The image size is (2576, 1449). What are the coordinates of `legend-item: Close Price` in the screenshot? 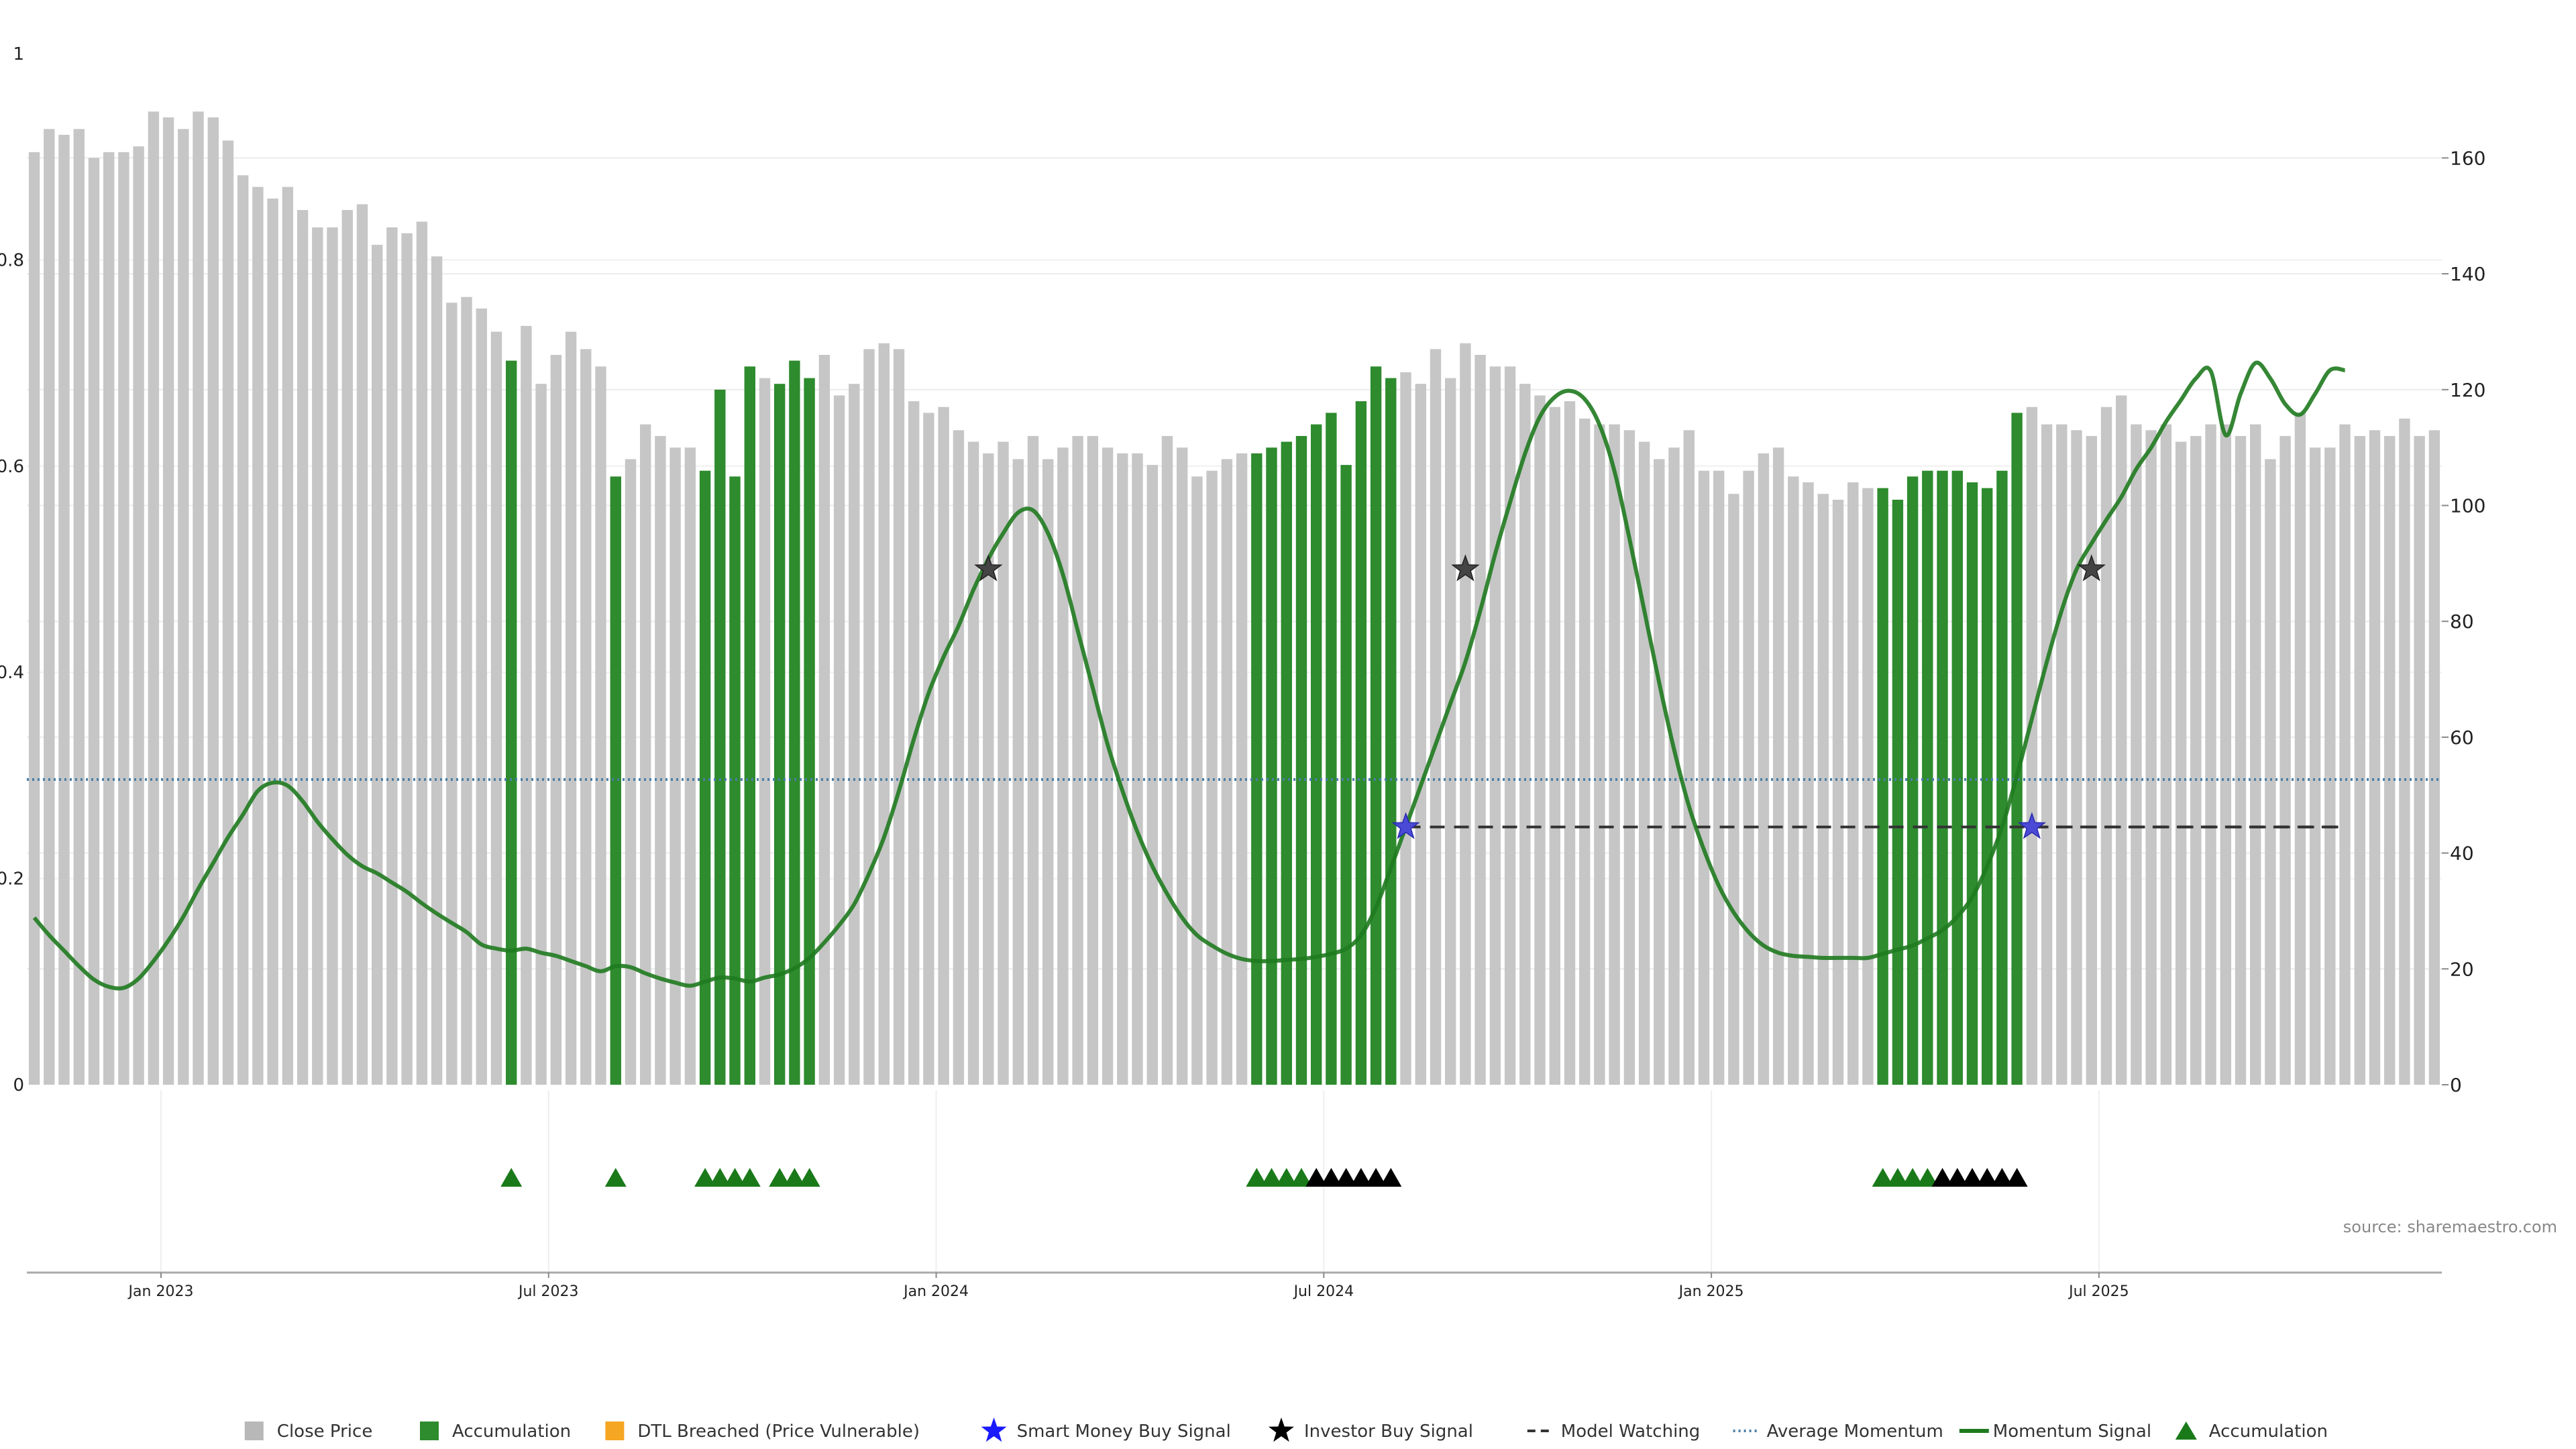 It's located at (308, 1431).